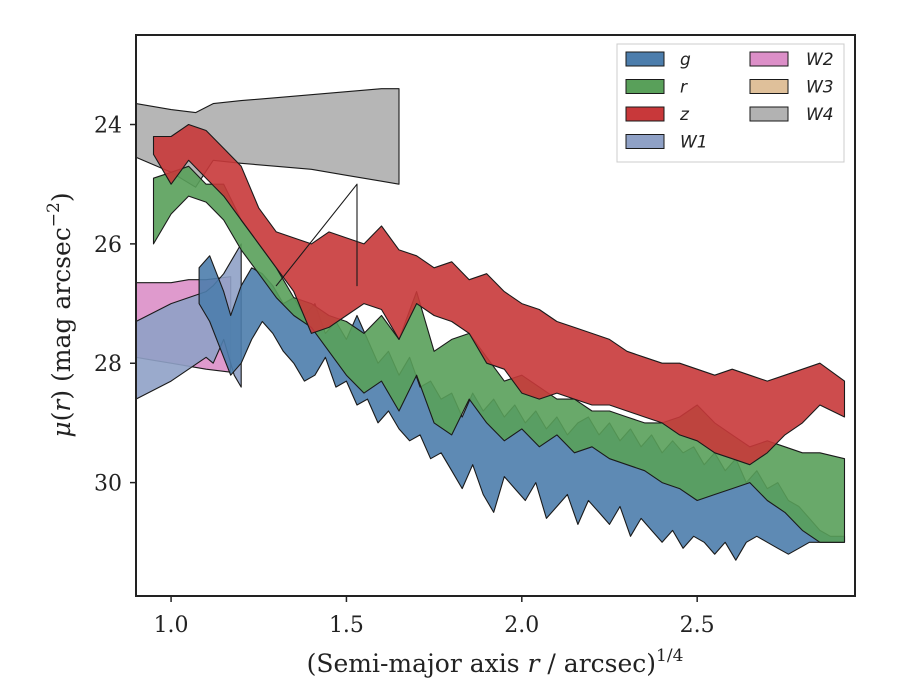  I want to click on x-tick-label: 2.5, so click(697, 625).